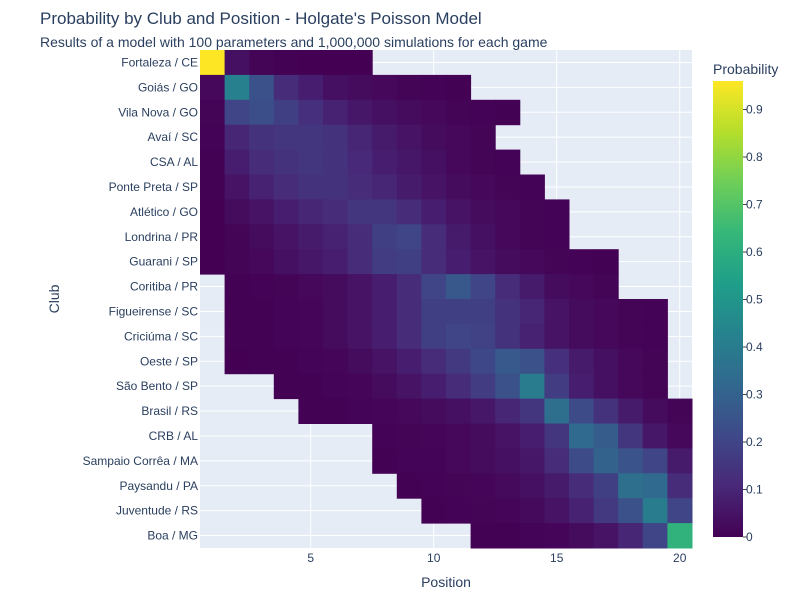  What do you see at coordinates (310, 558) in the screenshot?
I see `x-tick-label: 5` at bounding box center [310, 558].